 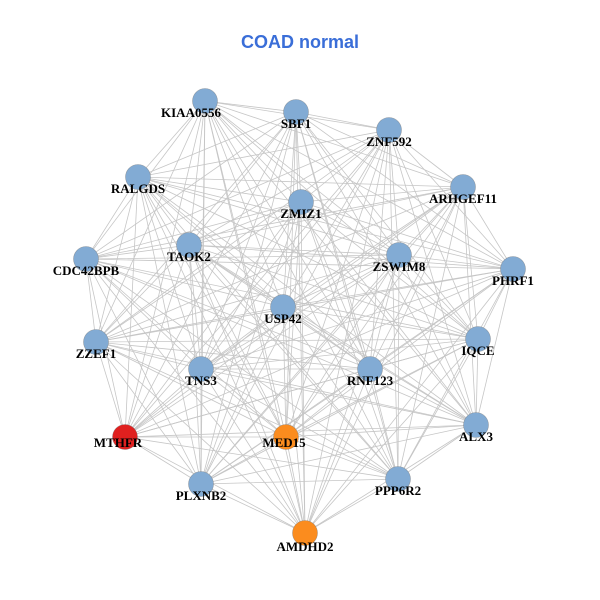 What do you see at coordinates (189, 245) in the screenshot?
I see `node-circle-TAOK2` at bounding box center [189, 245].